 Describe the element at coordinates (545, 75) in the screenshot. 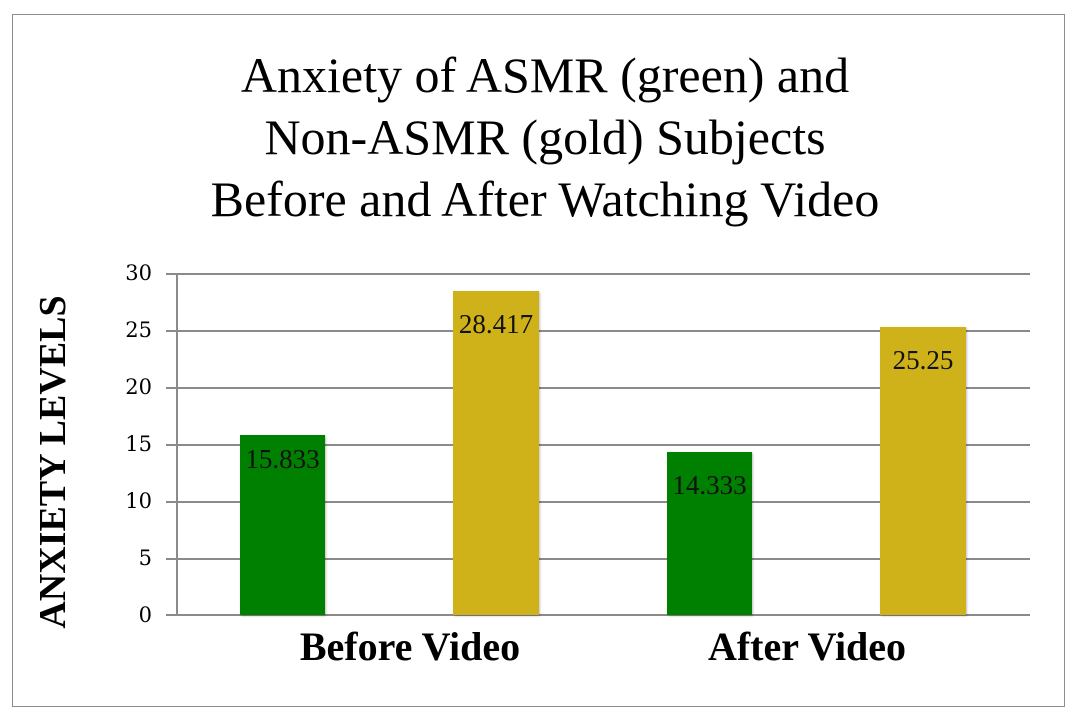

I see `chart-title-line-1: Anxiety of ASMR (green) and` at that location.